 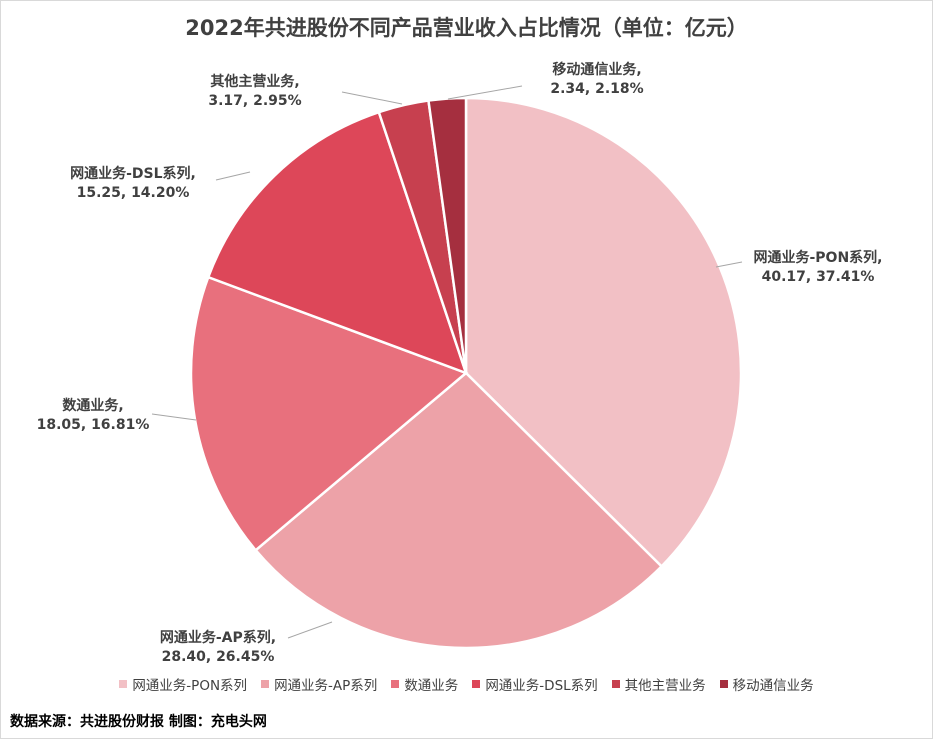 I want to click on legend-label: 其他主营业务, so click(x=665, y=686).